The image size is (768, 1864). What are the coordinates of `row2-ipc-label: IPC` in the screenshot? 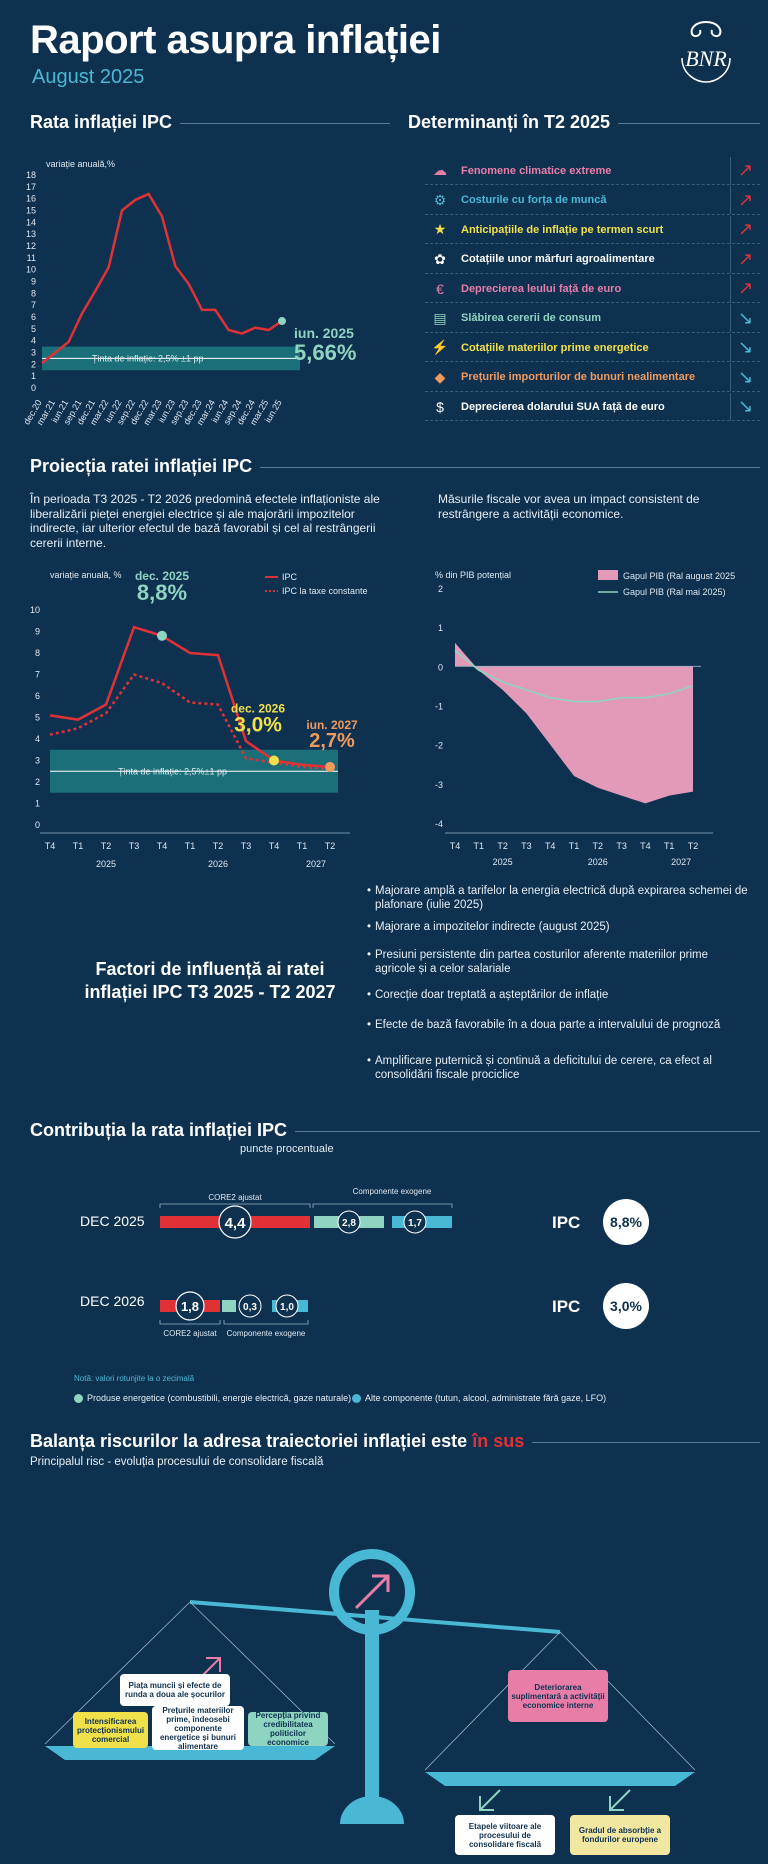 It's located at (566, 1306).